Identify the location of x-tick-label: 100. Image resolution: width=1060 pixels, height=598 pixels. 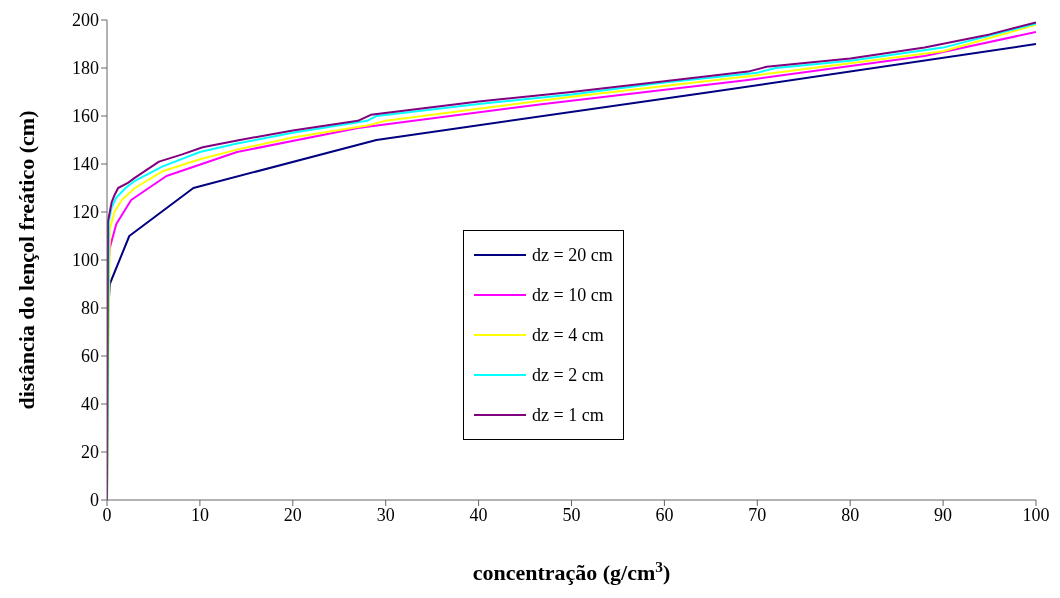
(1036, 514).